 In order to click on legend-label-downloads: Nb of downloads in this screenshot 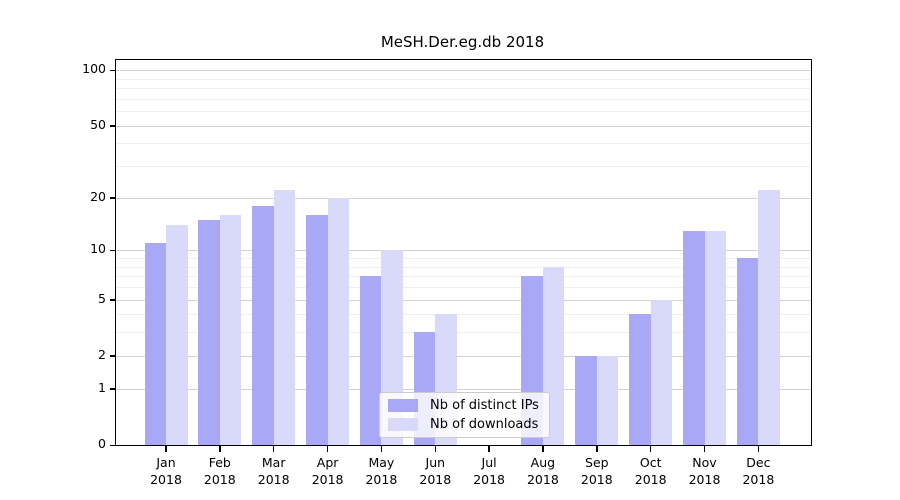, I will do `click(484, 424)`.